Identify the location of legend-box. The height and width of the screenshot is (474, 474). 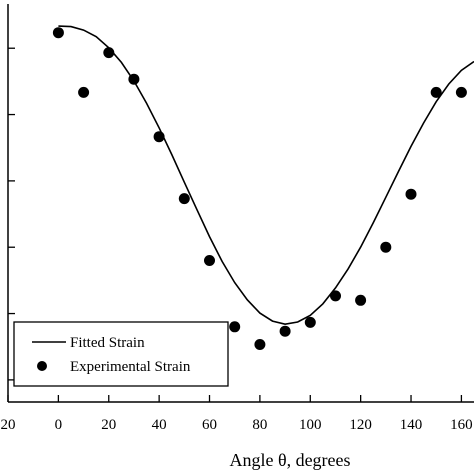
(121, 354).